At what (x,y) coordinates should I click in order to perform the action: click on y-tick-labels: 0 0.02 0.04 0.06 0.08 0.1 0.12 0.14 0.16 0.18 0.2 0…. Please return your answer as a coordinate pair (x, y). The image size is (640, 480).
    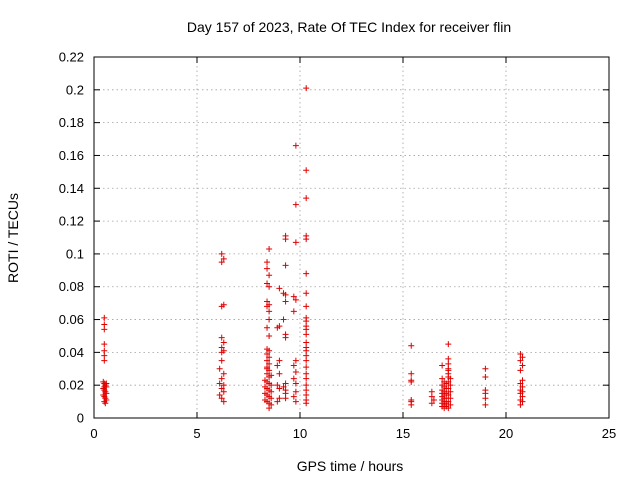
    Looking at the image, I should click on (71, 238).